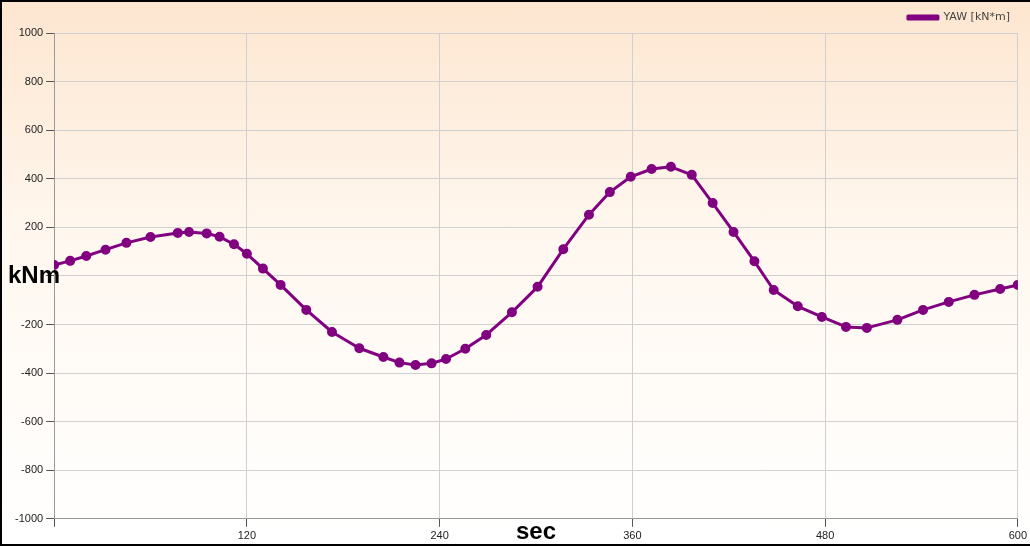  I want to click on y-tick-label: 800, so click(34, 80).